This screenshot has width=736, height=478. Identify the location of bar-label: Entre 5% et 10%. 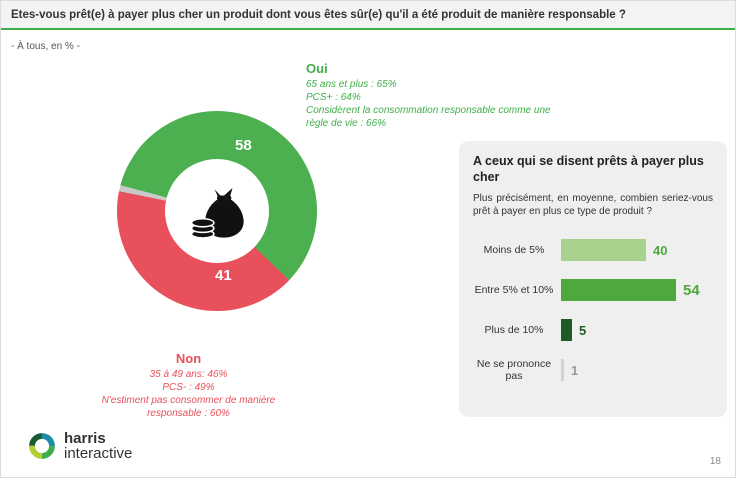
(514, 290).